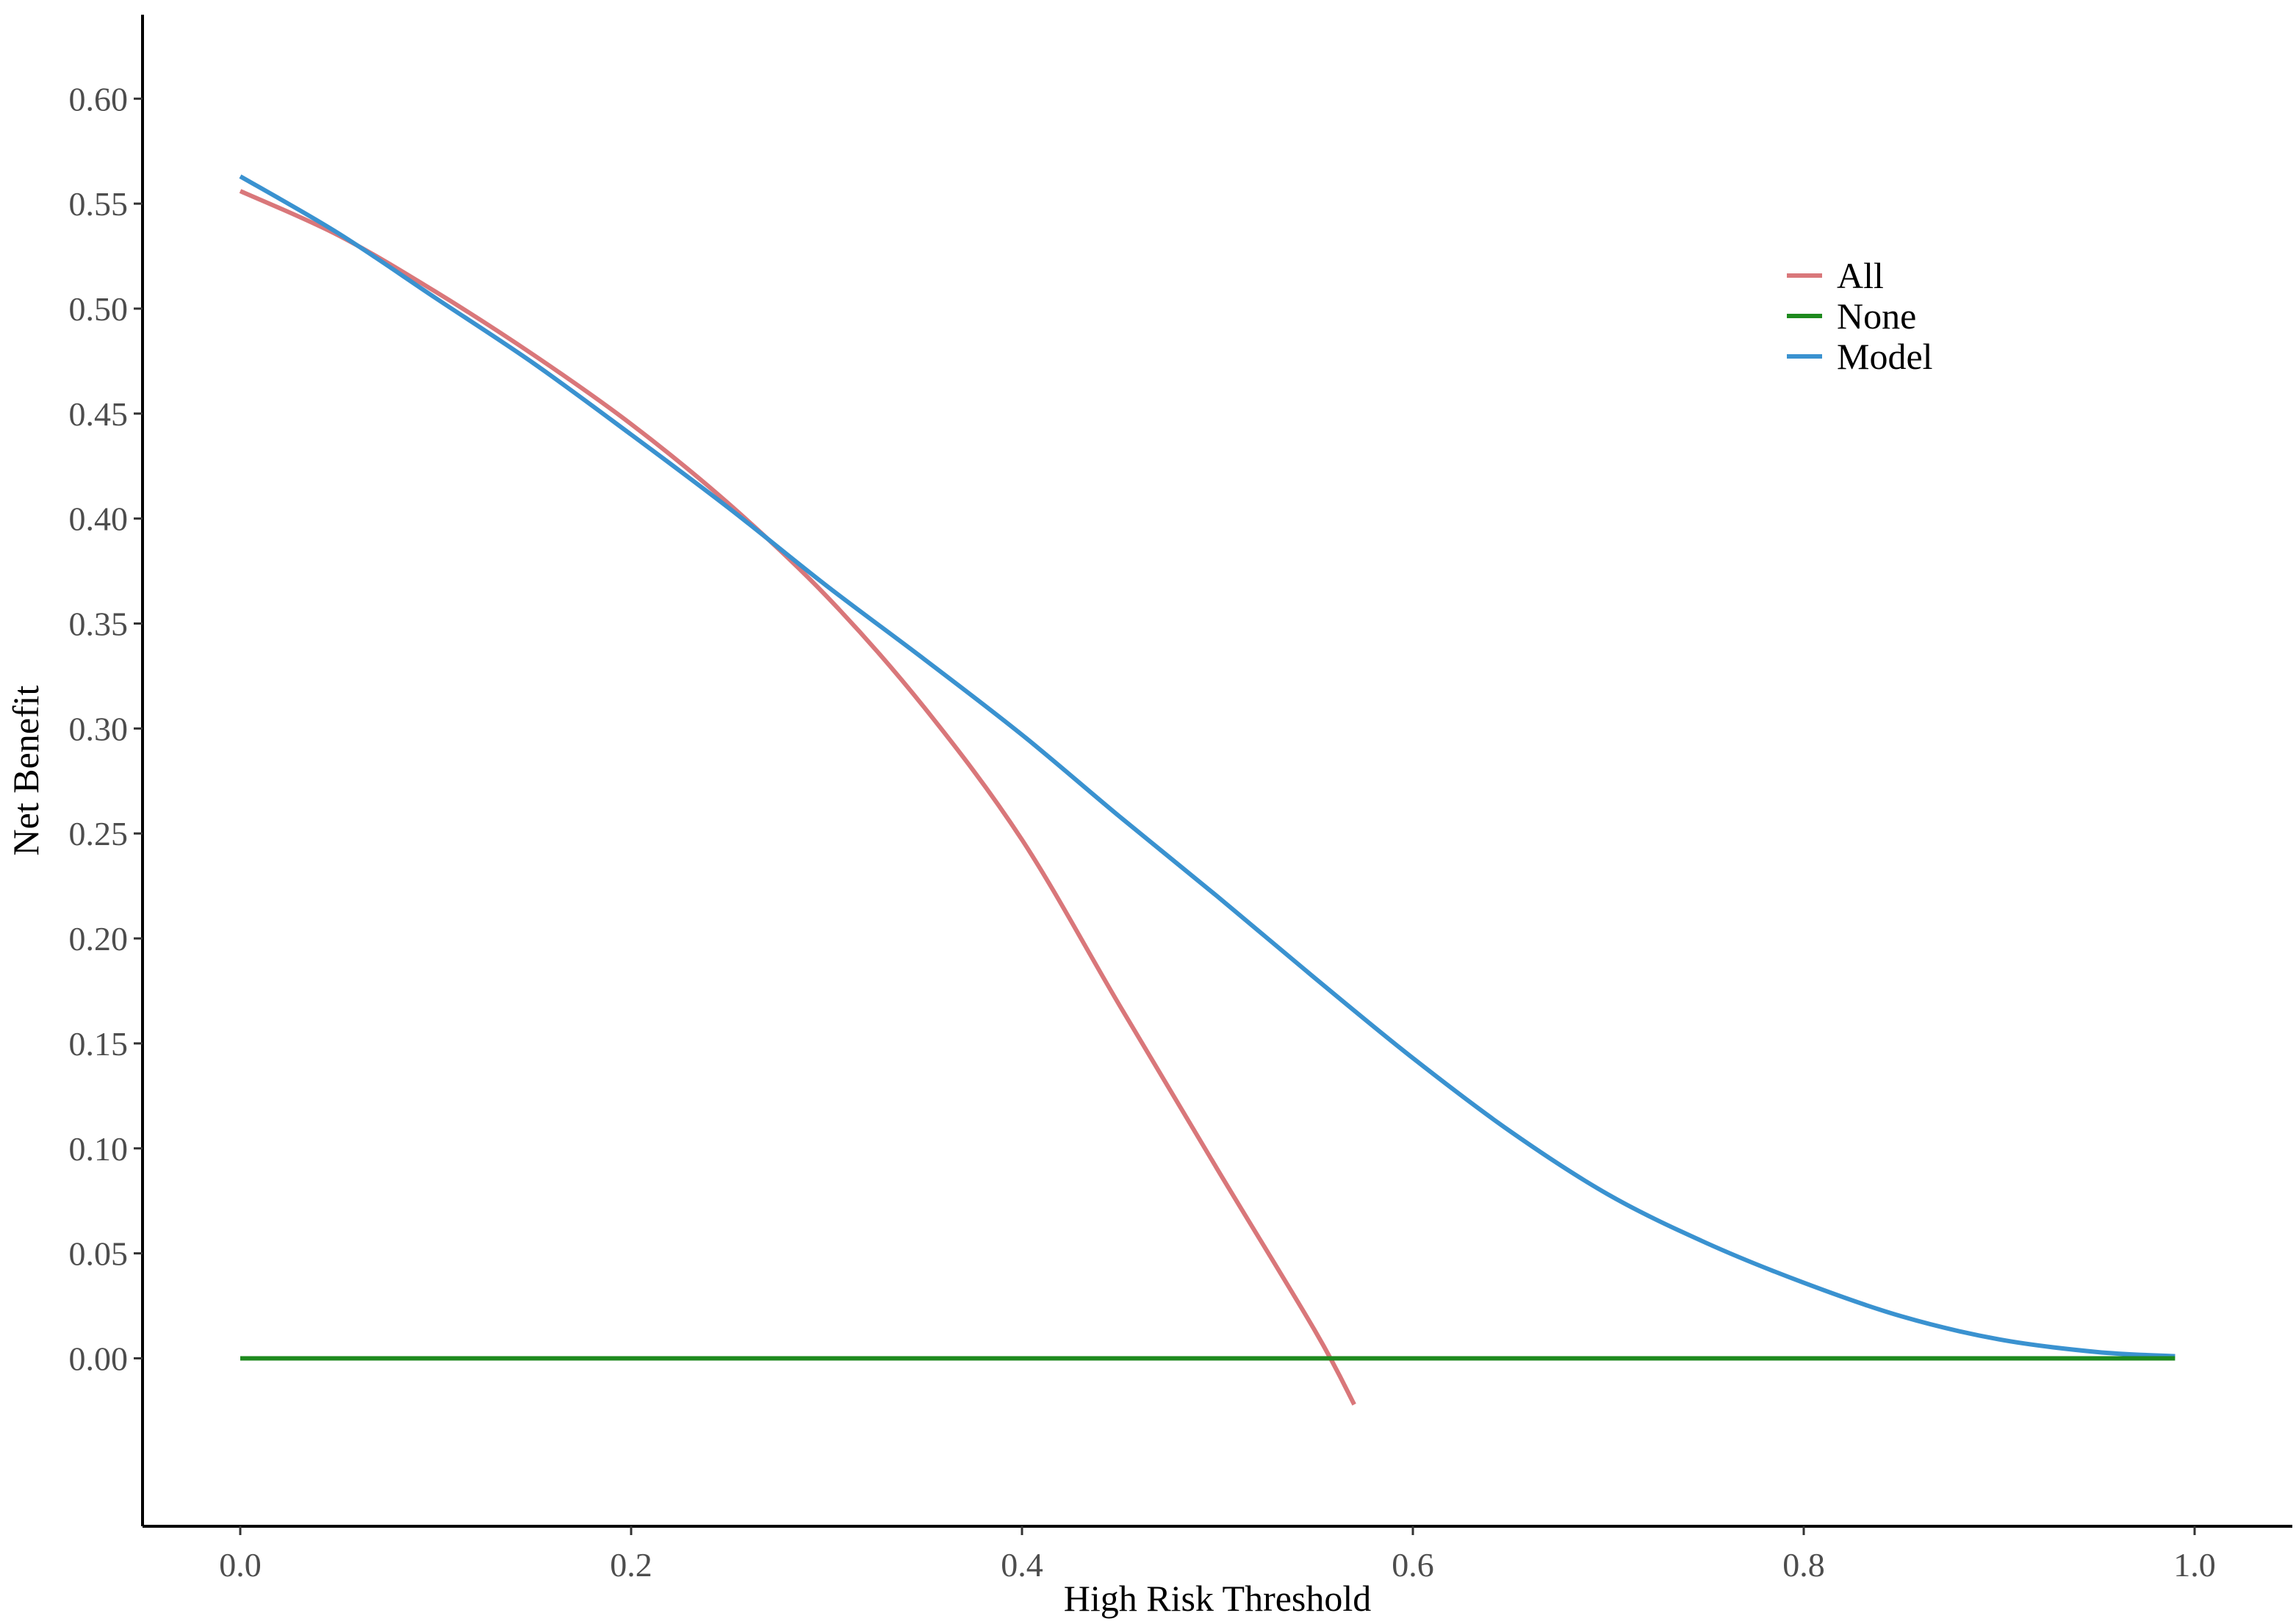 The width and height of the screenshot is (2296, 1624). What do you see at coordinates (1413, 1565) in the screenshot?
I see `x-tick-label: 0.6` at bounding box center [1413, 1565].